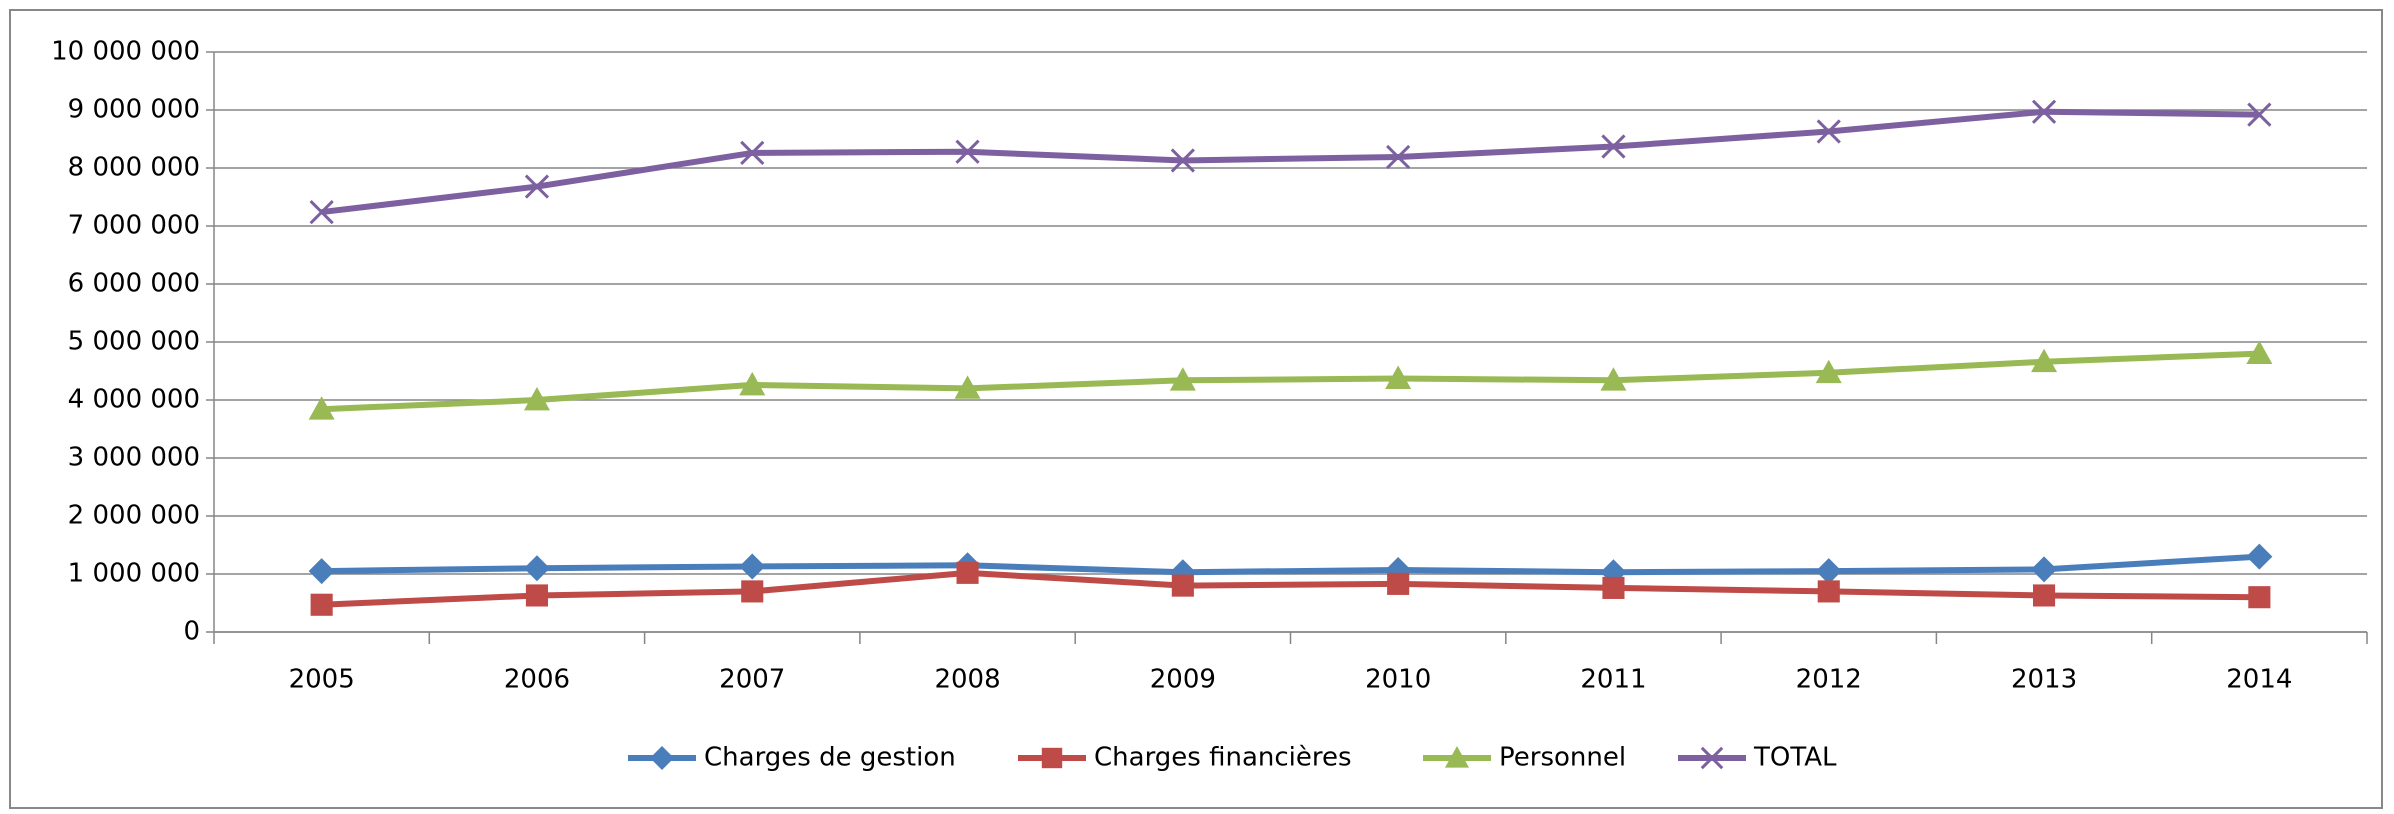 The width and height of the screenshot is (2394, 814). I want to click on legend-label: Personnel, so click(1562, 758).